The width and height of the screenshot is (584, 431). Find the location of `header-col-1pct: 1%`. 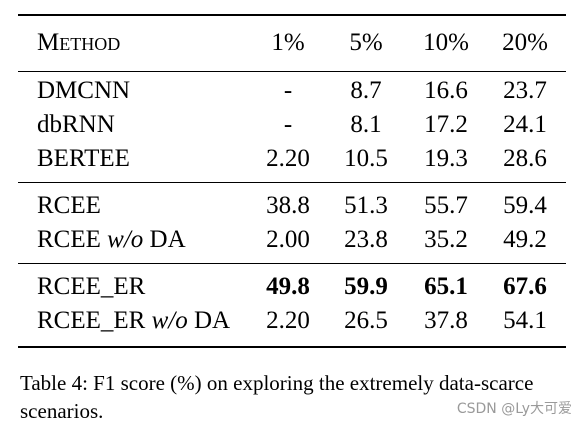

header-col-1pct: 1% is located at coordinates (288, 42).